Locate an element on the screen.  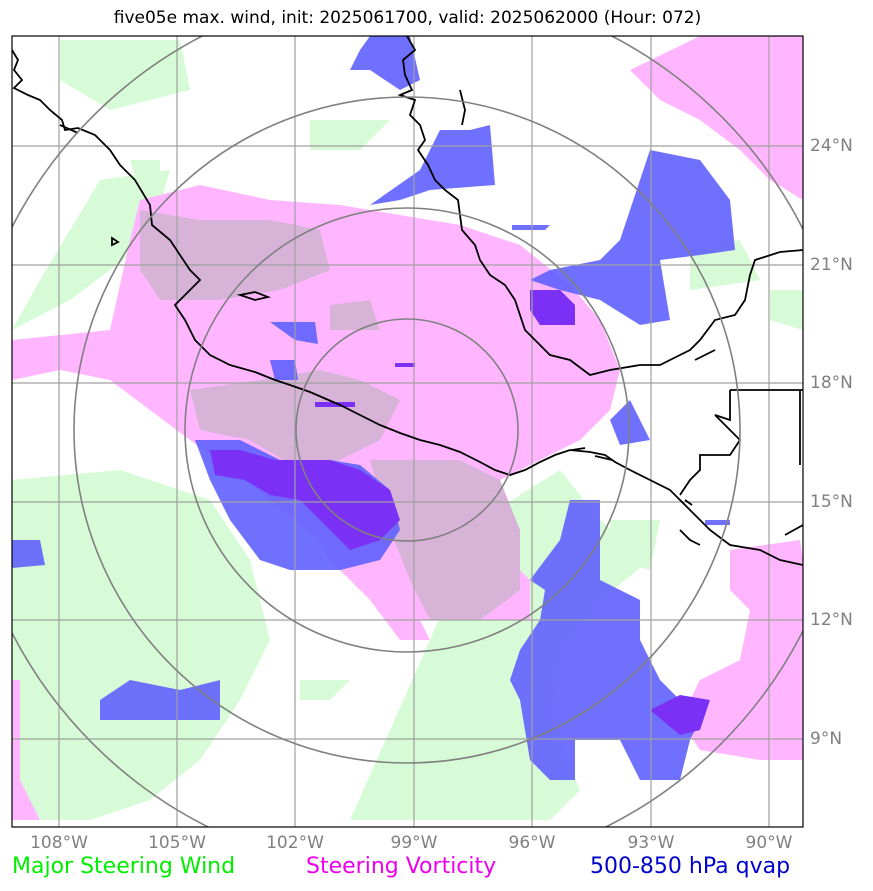
lat-label-12: 12°N is located at coordinates (831, 620).